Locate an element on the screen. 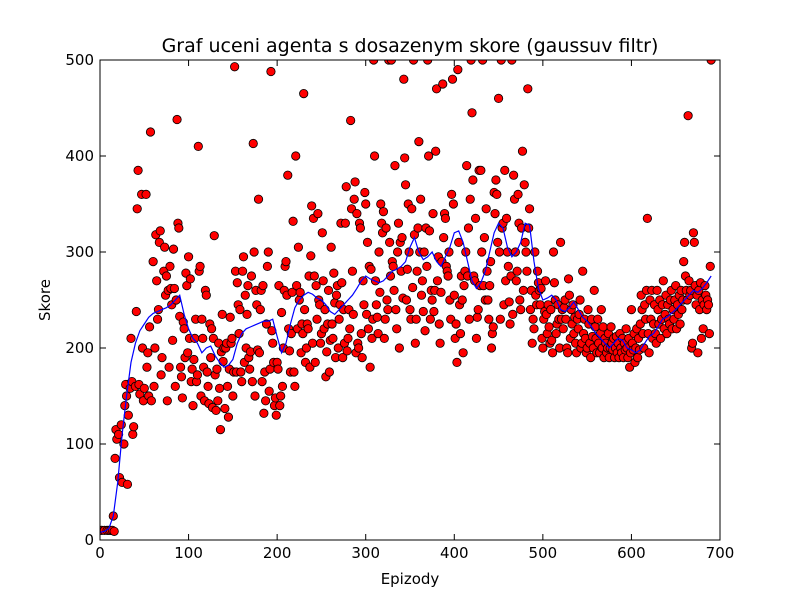  y-tick-label: 100 is located at coordinates (79, 444).